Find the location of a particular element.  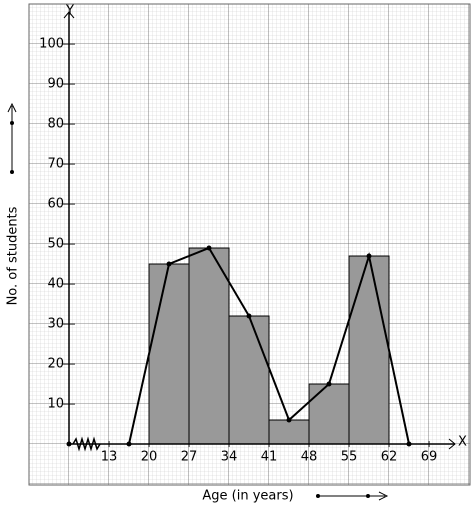

y-axis-name: Y is located at coordinates (69, 11).